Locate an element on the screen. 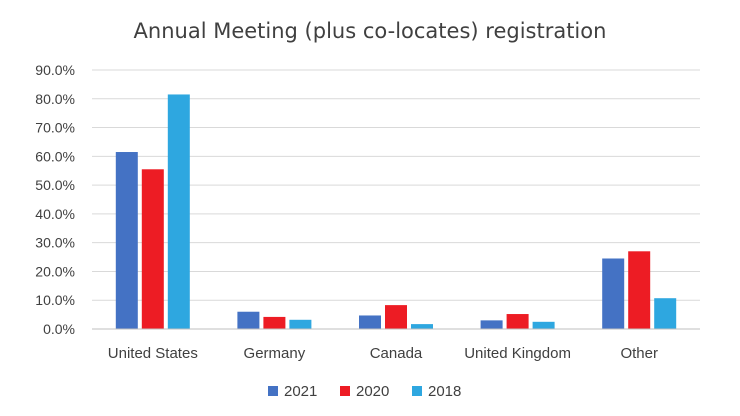  y-tick-label: 50.0% is located at coordinates (55, 185).